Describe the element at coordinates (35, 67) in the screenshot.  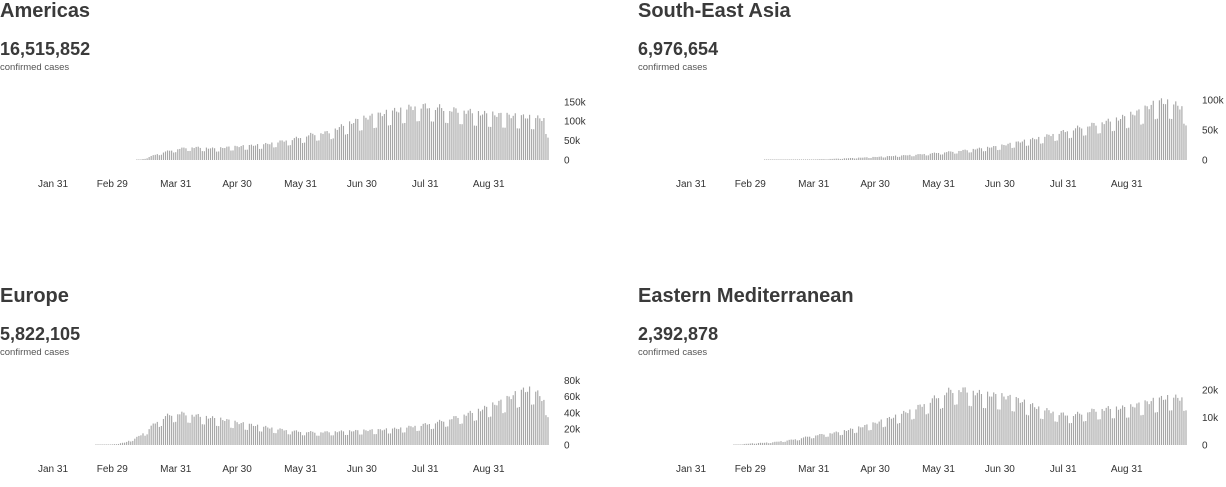
I see `confirmed-caption: confirmed cases` at that location.